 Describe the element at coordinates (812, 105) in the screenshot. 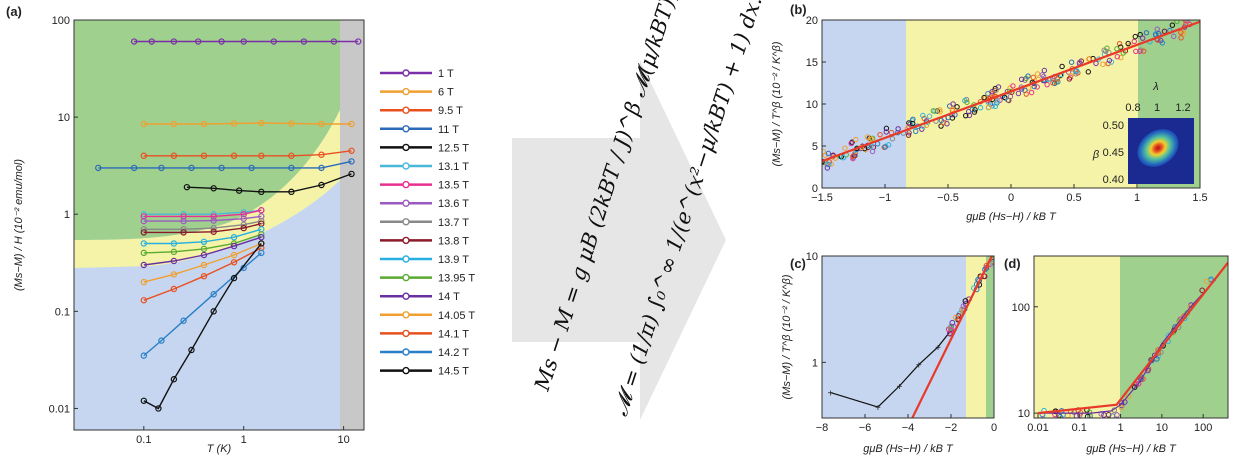

I see `y-tick-label: 10` at that location.